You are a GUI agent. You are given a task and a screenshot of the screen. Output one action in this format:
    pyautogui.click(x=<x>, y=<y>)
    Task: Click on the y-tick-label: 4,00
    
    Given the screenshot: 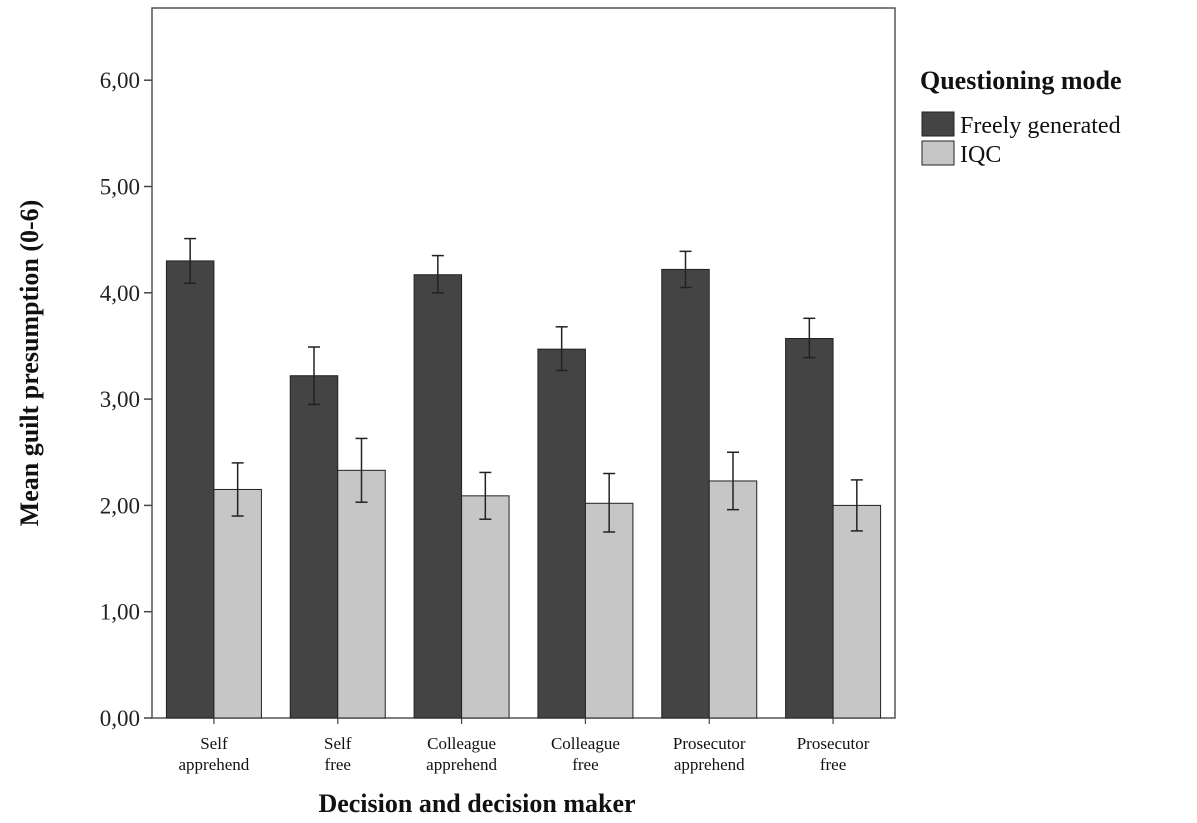 What is the action you would take?
    pyautogui.click(x=120, y=293)
    